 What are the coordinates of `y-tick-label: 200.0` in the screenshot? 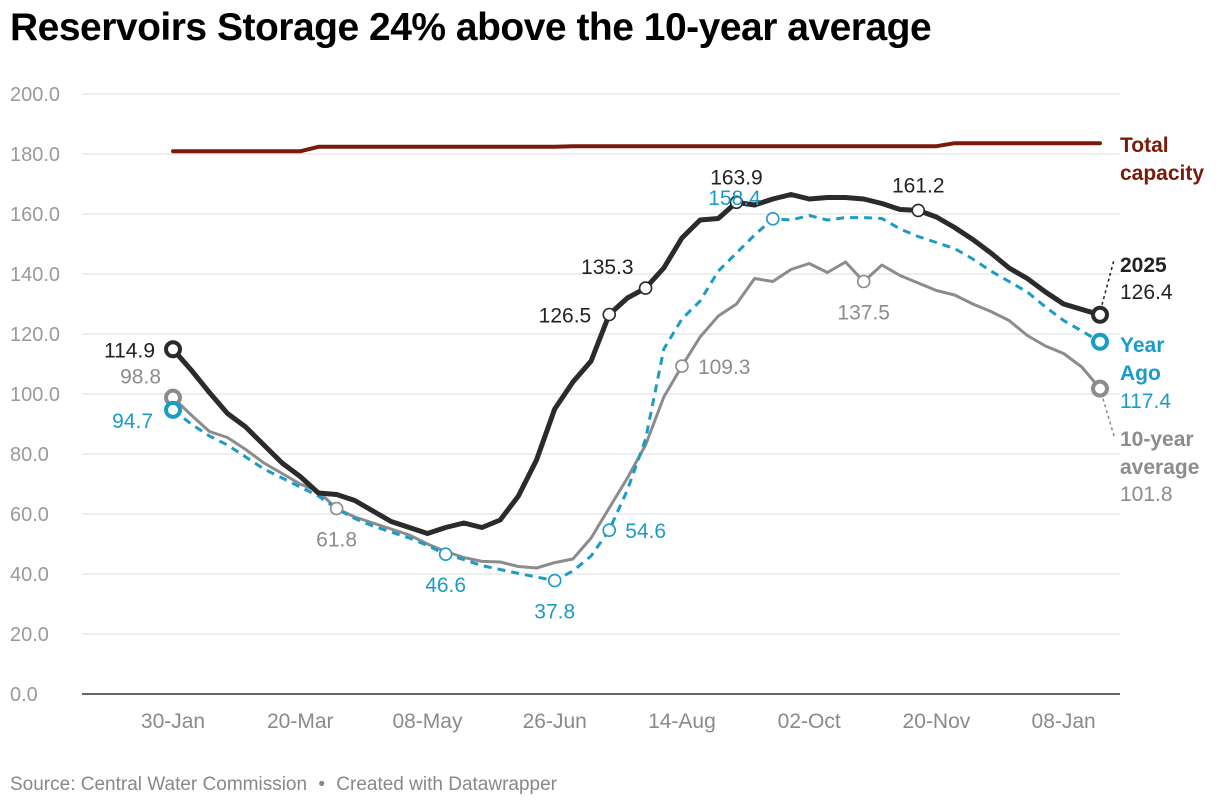 It's located at (35, 95).